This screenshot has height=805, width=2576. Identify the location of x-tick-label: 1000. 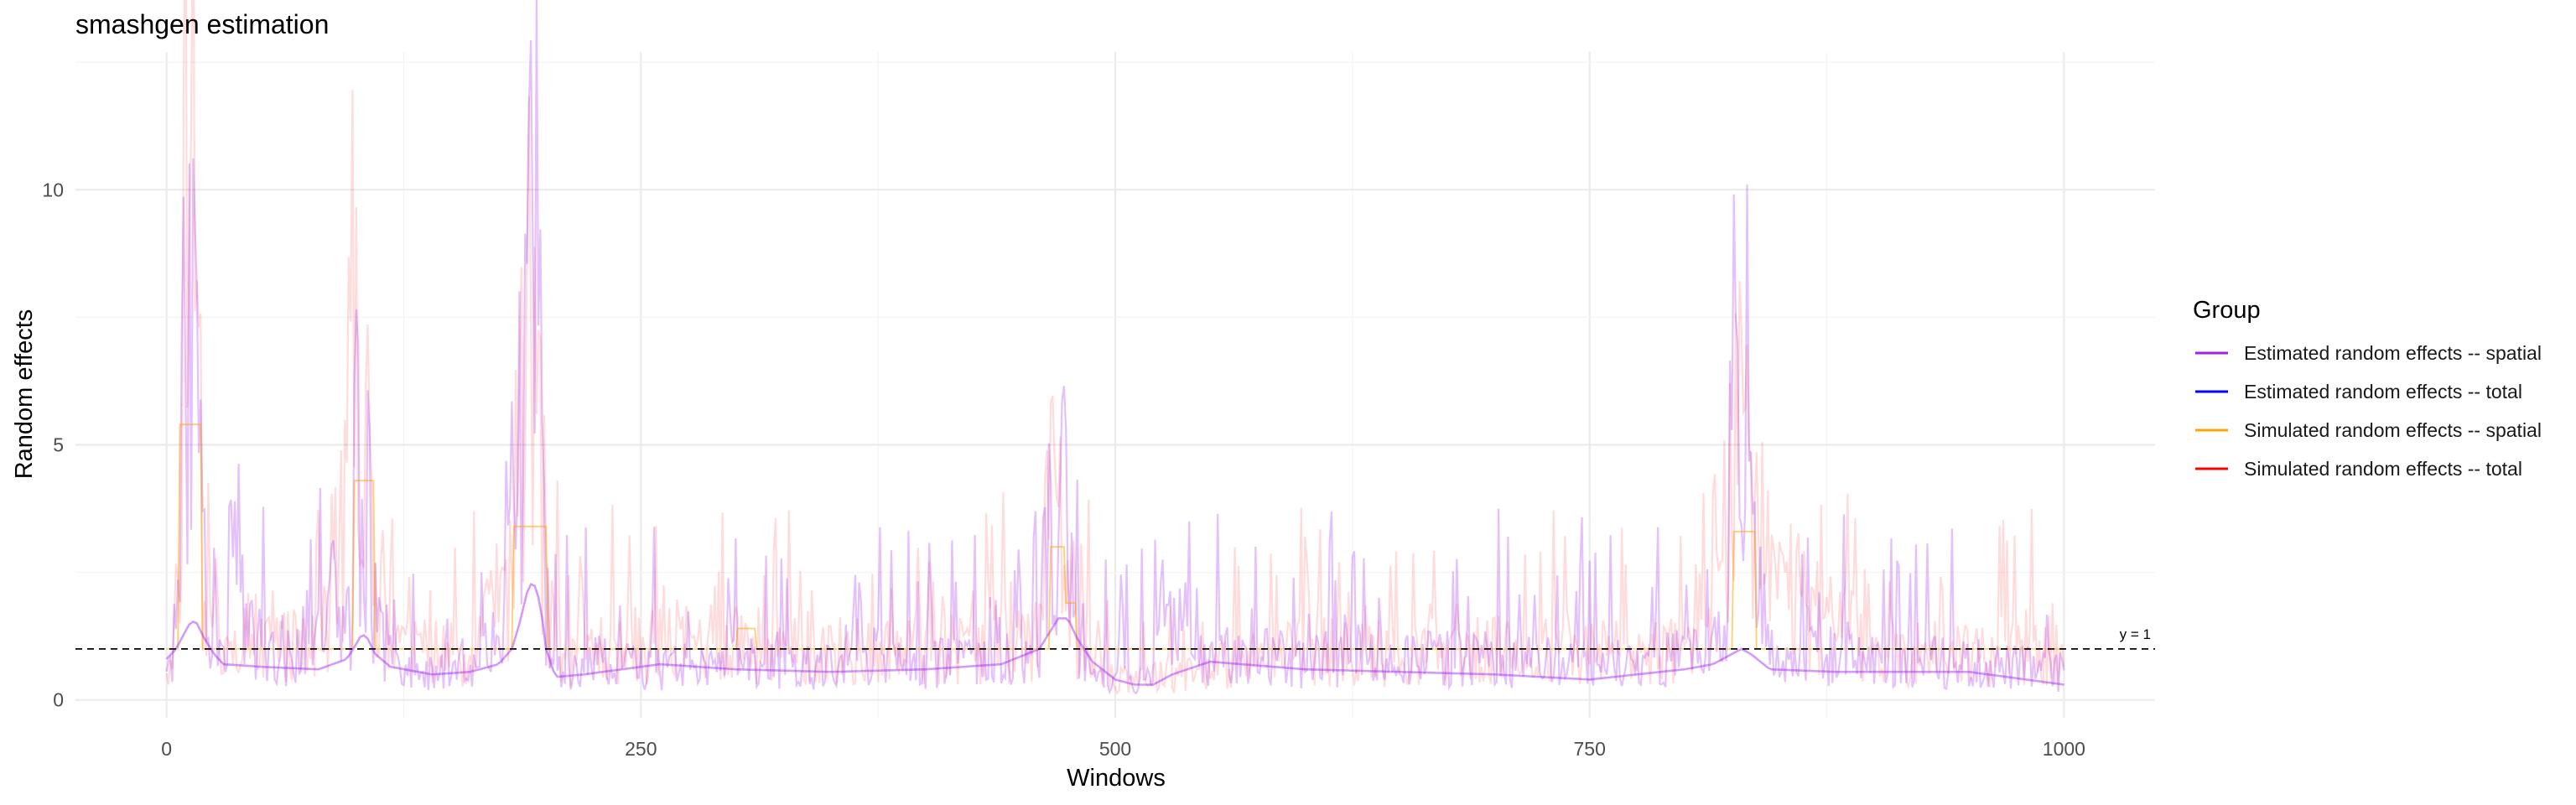
(2064, 749).